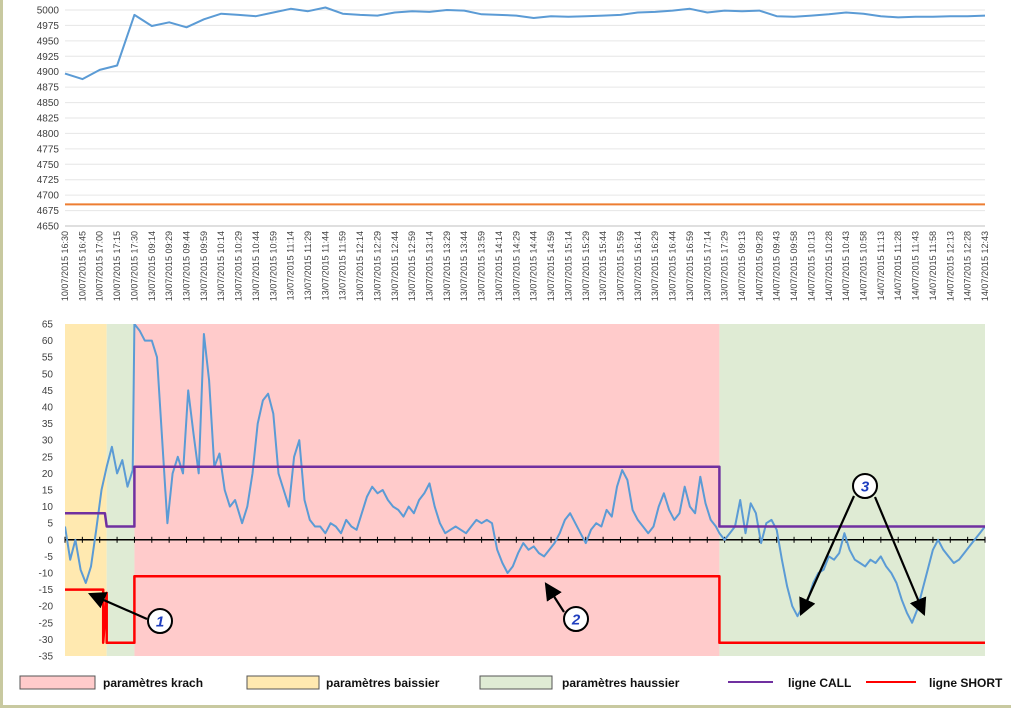  What do you see at coordinates (620, 266) in the screenshot?
I see `top-x-tick-label: 13/07/2015 15:59` at bounding box center [620, 266].